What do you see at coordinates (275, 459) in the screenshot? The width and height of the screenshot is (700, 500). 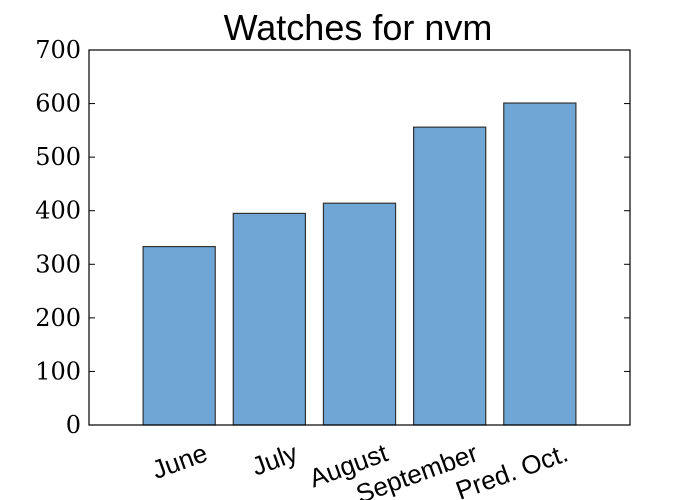 I see `x-tick-label: July` at bounding box center [275, 459].